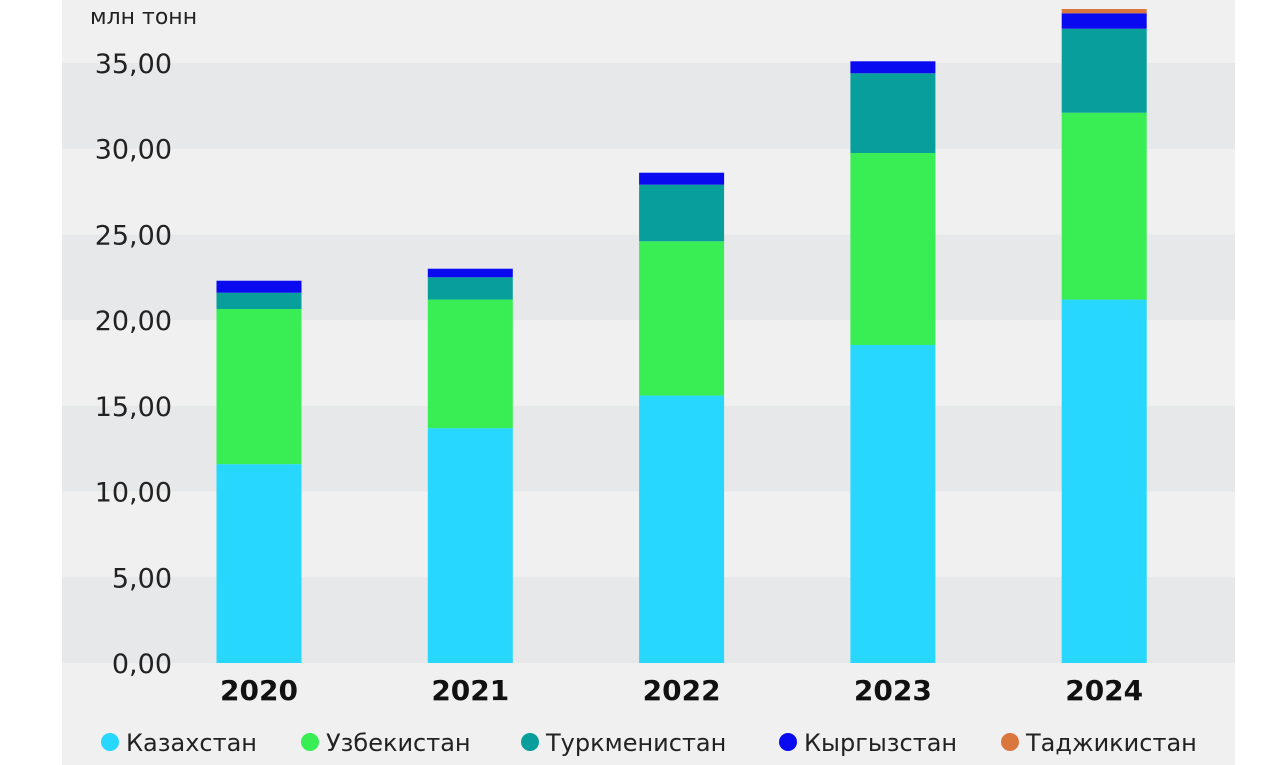 This screenshot has height=765, width=1280. I want to click on legend-label: Казахстан, so click(191, 743).